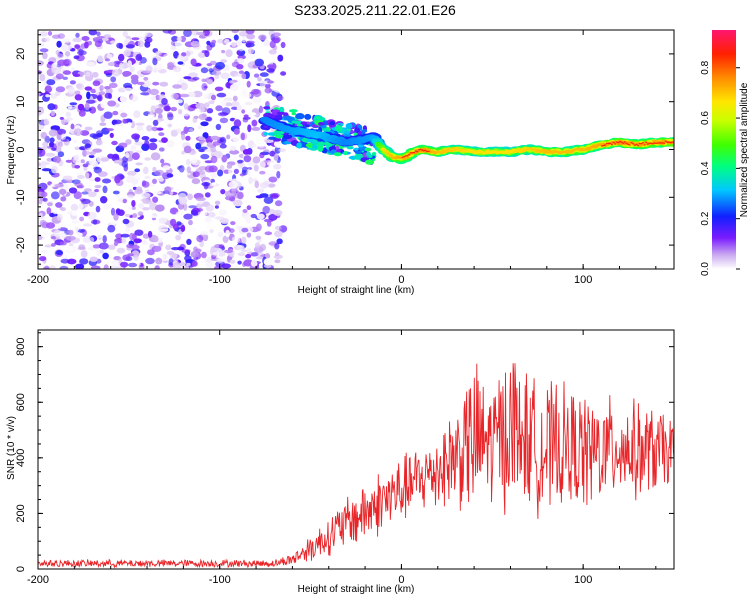 This screenshot has height=600, width=750. I want to click on y-tick-label: 0, so click(21, 149).